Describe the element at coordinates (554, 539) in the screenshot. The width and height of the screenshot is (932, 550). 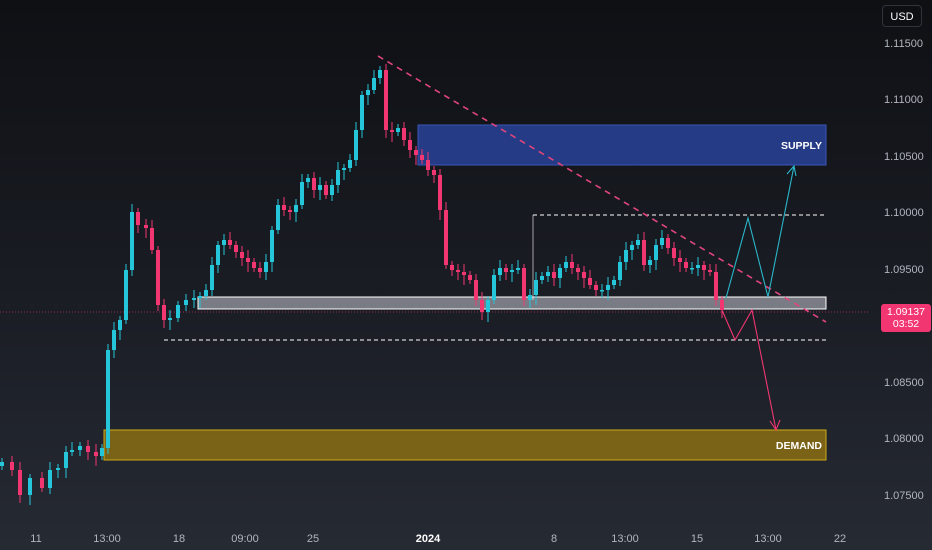
I see `time-tick: 8` at that location.